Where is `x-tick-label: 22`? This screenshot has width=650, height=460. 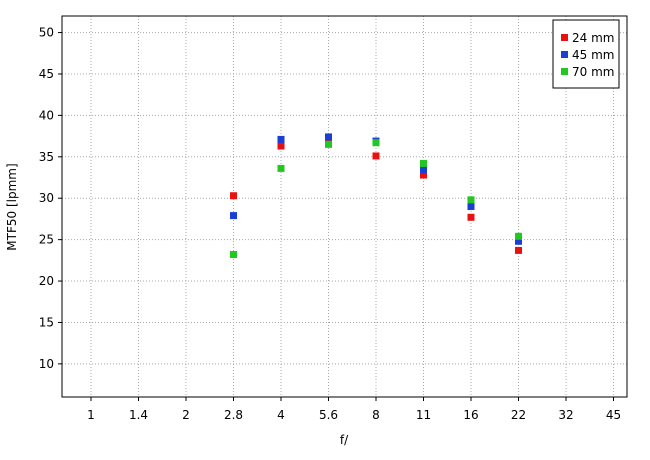
x-tick-label: 22 is located at coordinates (518, 415).